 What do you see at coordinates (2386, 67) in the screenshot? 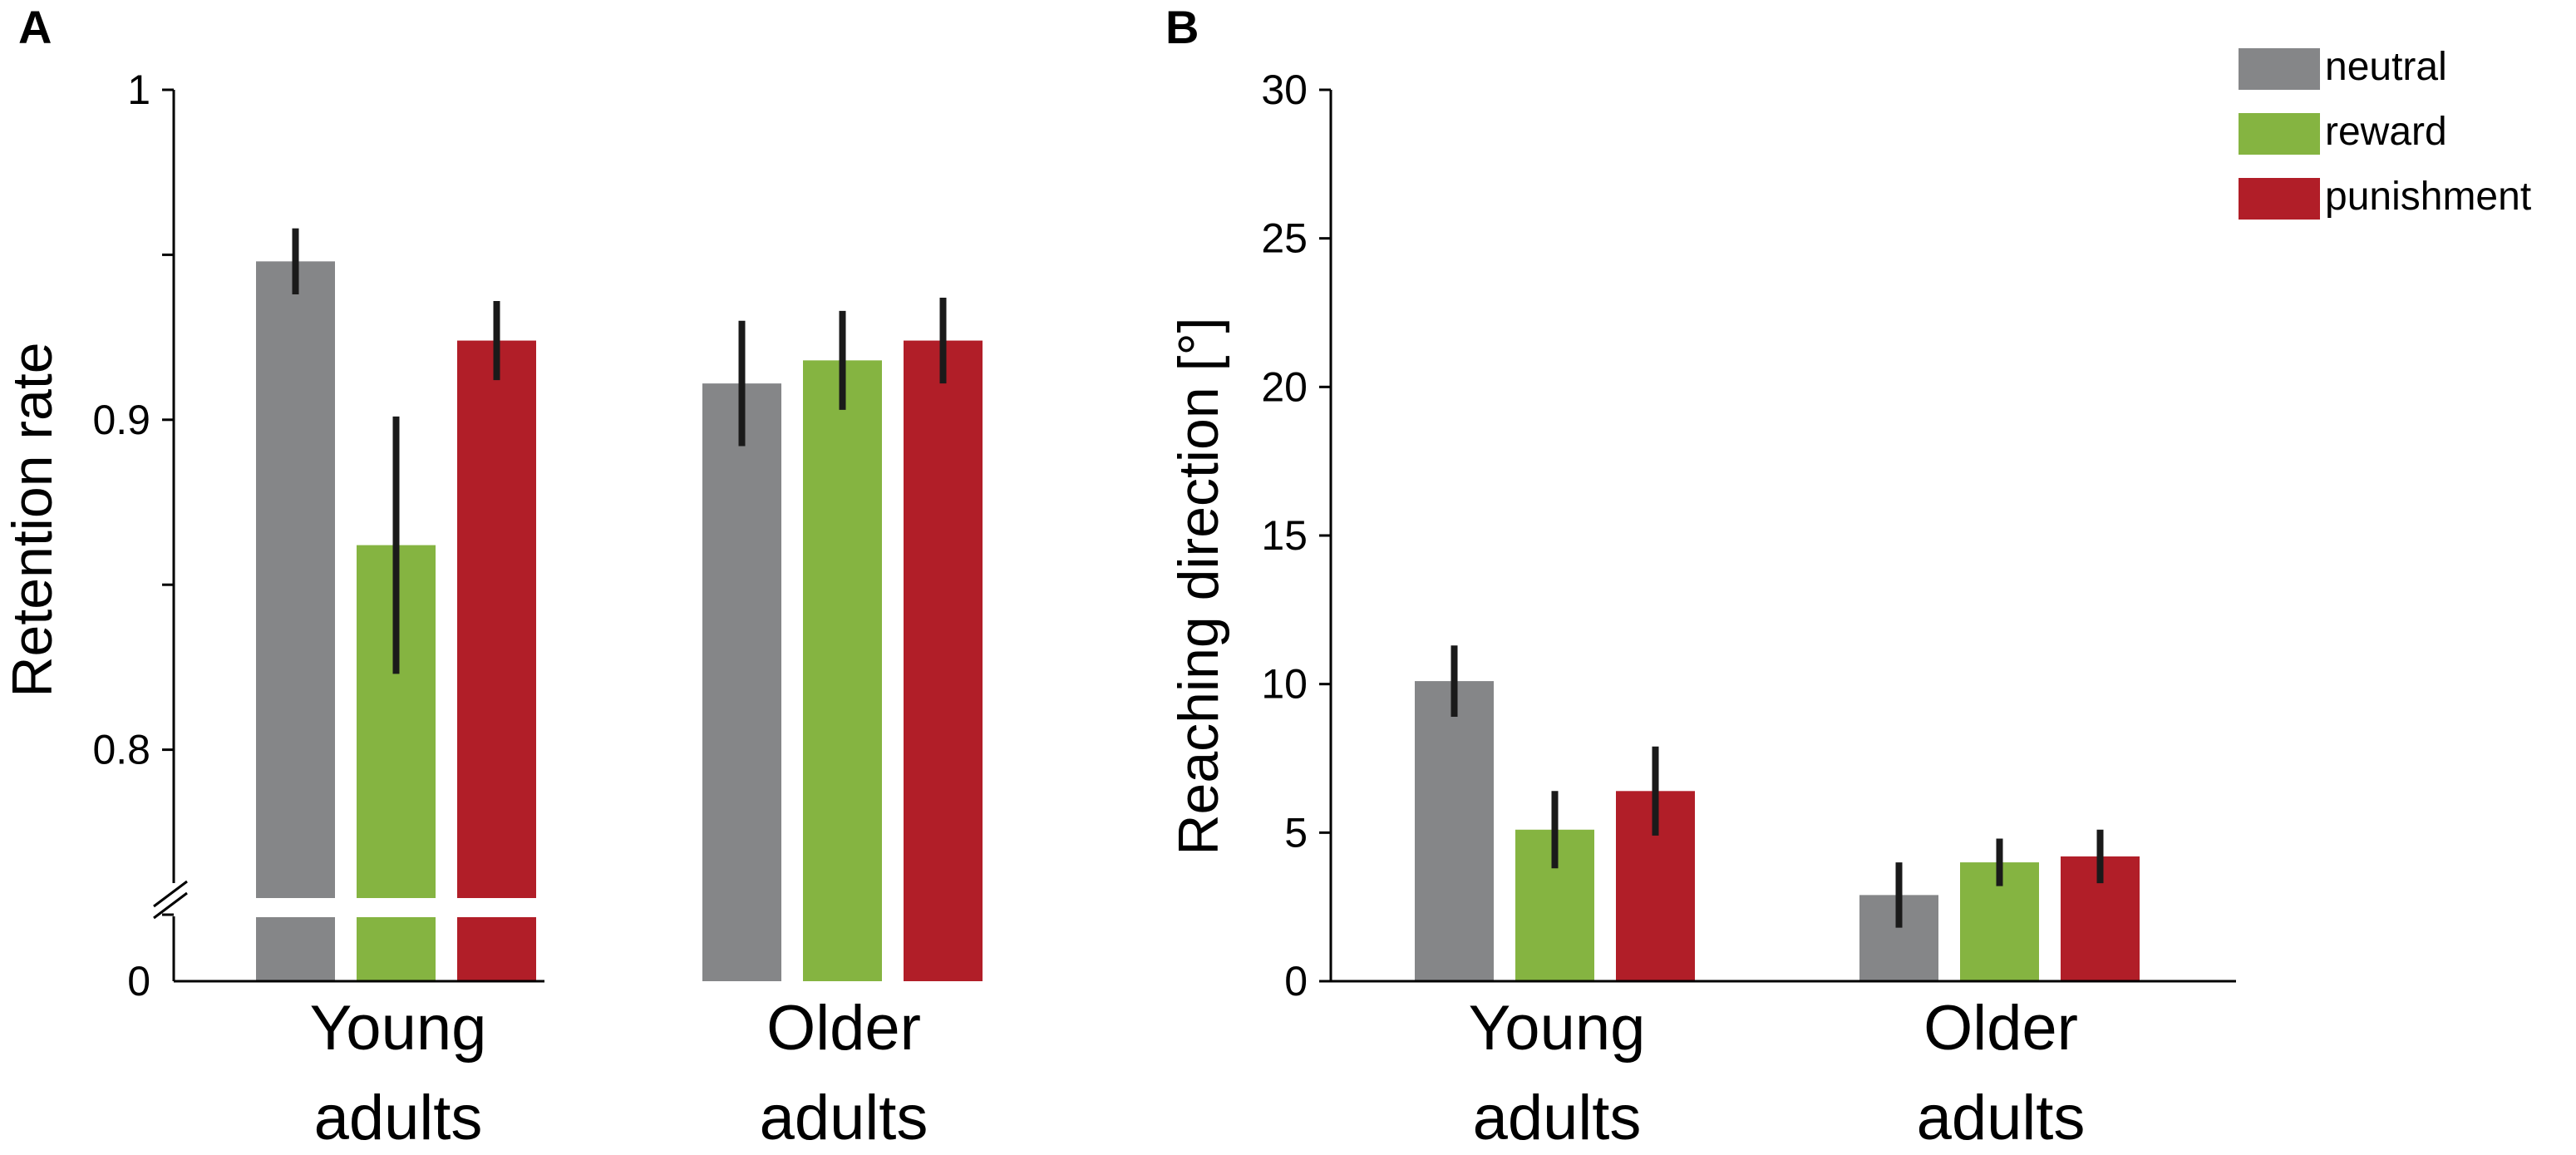
I see `legend-label-neutral: neutral` at bounding box center [2386, 67].